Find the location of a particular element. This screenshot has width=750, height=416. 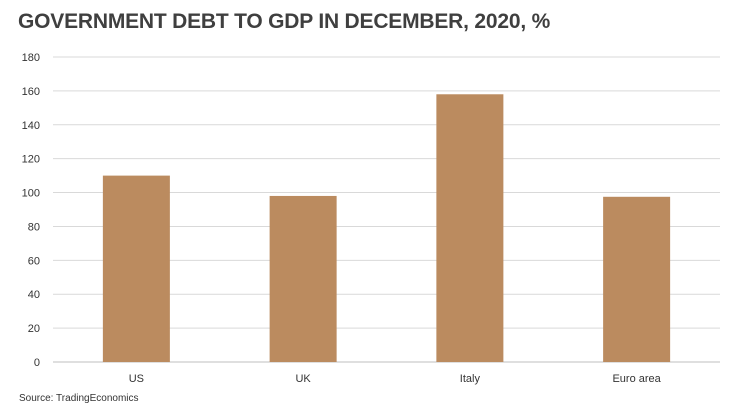

y-tick-label: 60 is located at coordinates (34, 261).